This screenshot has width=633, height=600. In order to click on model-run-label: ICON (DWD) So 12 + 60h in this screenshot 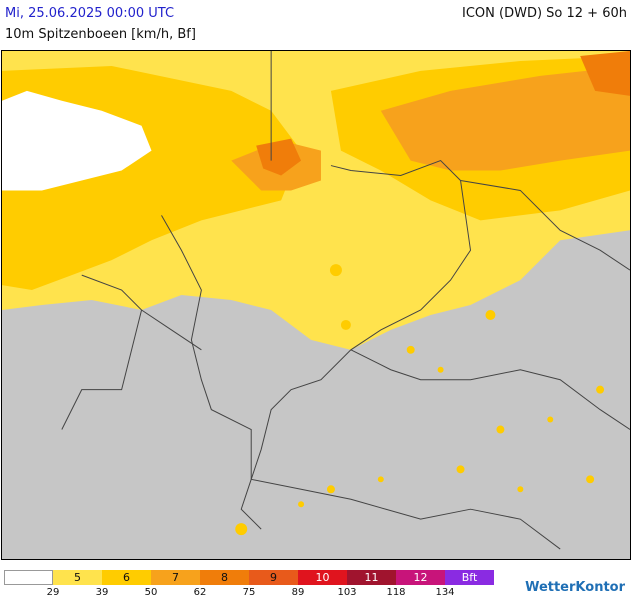, I will do `click(544, 13)`.